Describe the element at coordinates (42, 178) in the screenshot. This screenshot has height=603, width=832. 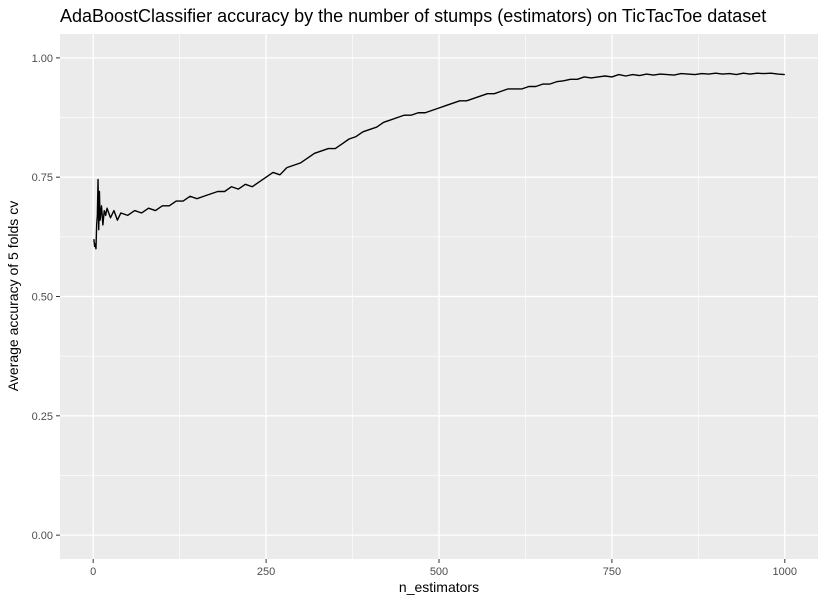
I see `y-tick-label: 0.75` at that location.